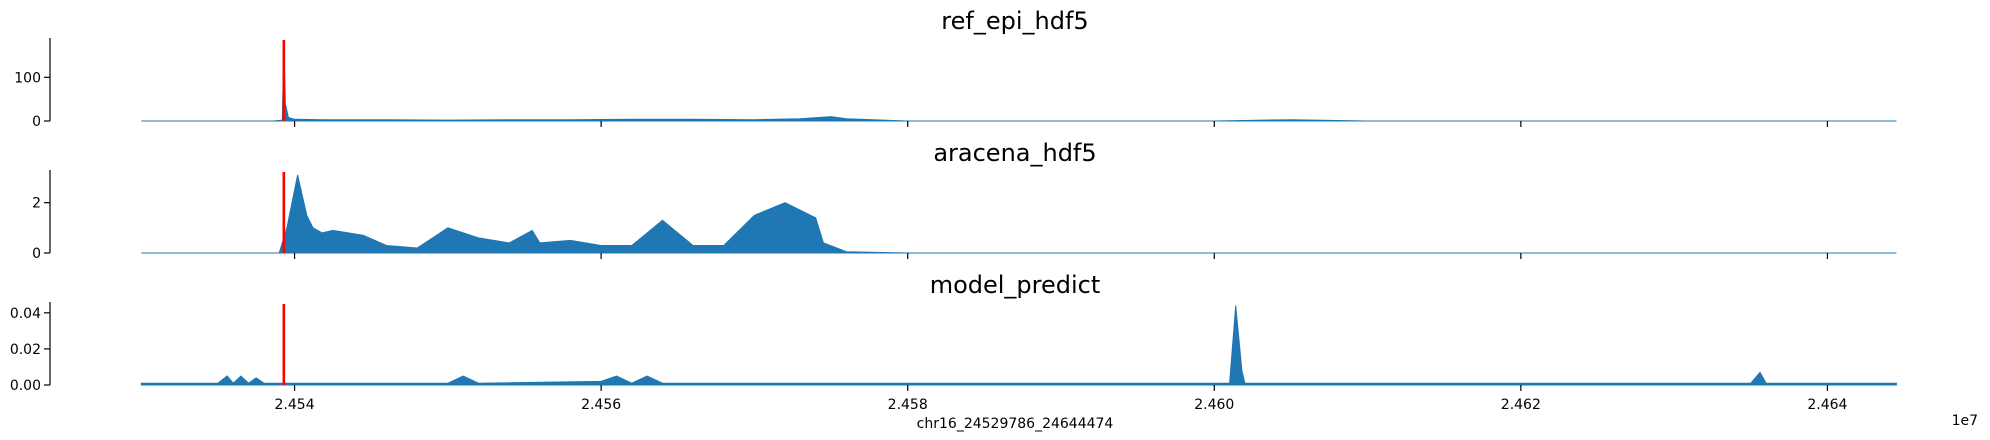  I want to click on y-tick-label: 2, so click(36, 204).